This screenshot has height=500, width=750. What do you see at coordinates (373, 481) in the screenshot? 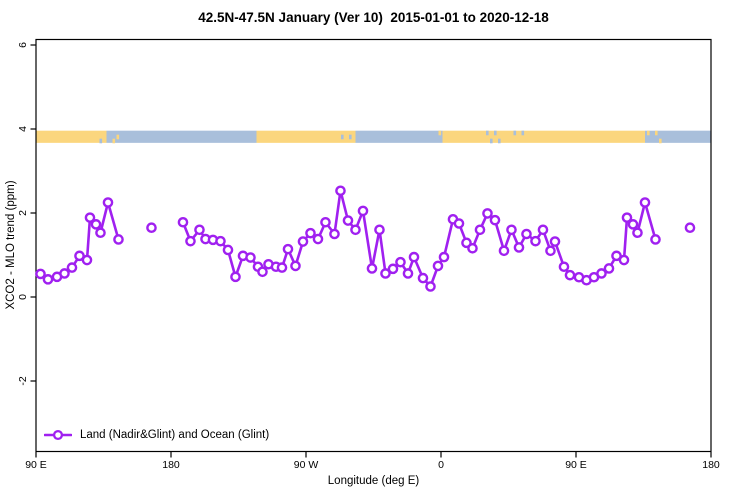
I see `x-axis-label: Longitude (deg E)` at bounding box center [373, 481].